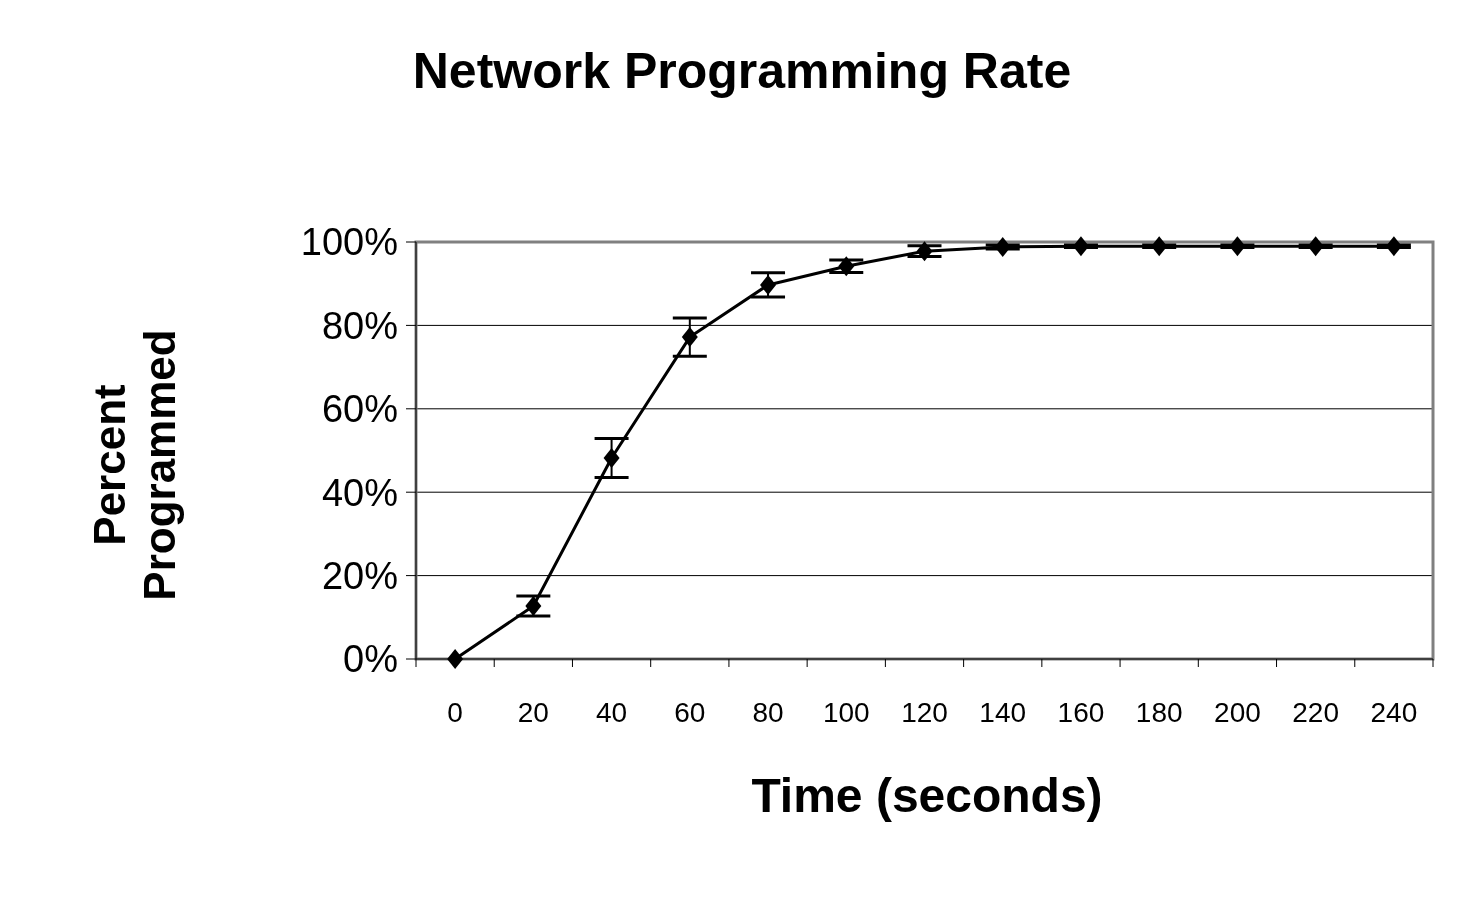  Describe the element at coordinates (612, 712) in the screenshot. I see `x-tick-label: 40` at that location.